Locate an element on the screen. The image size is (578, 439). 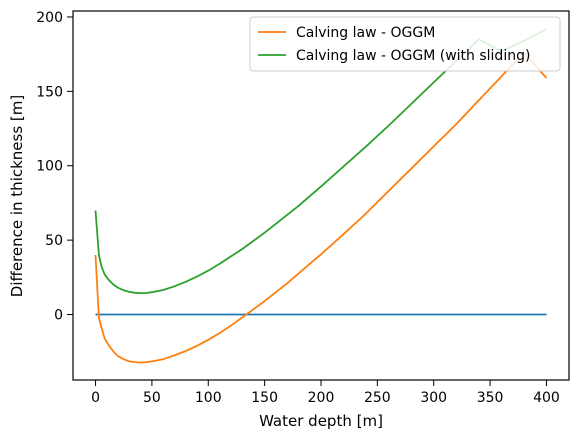
legend-entry-label: Calving law - OGGM is located at coordinates (365, 33).